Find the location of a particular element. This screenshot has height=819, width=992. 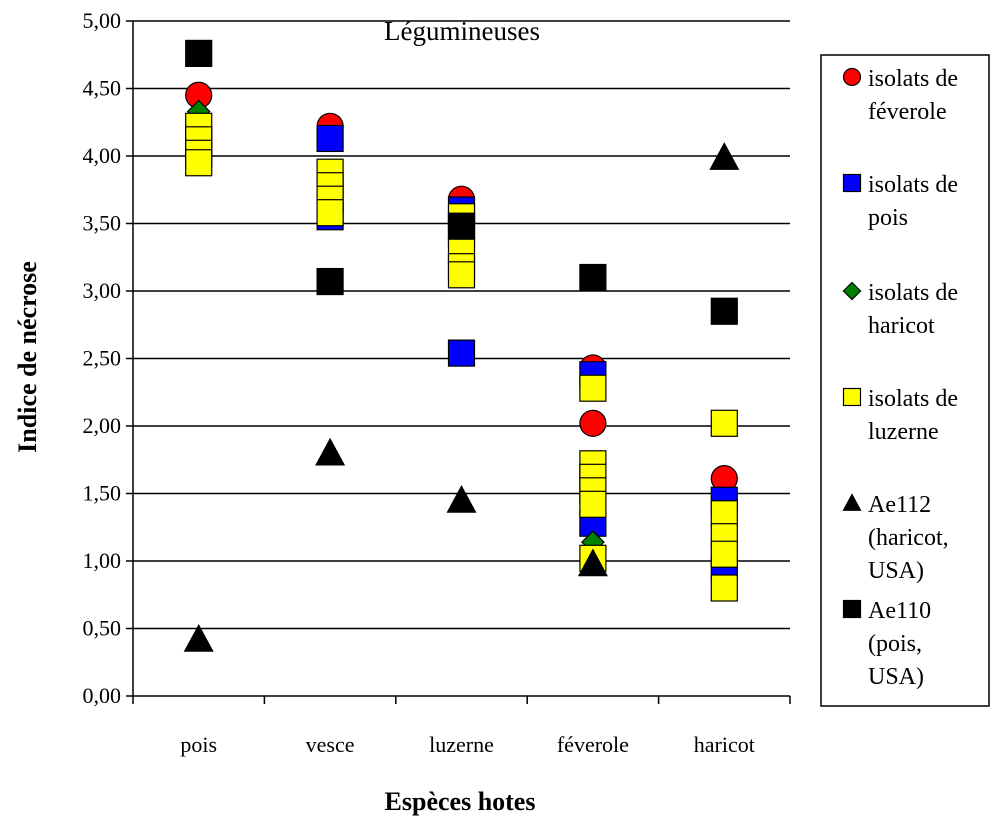

x-tick-label: vesce is located at coordinates (330, 744).